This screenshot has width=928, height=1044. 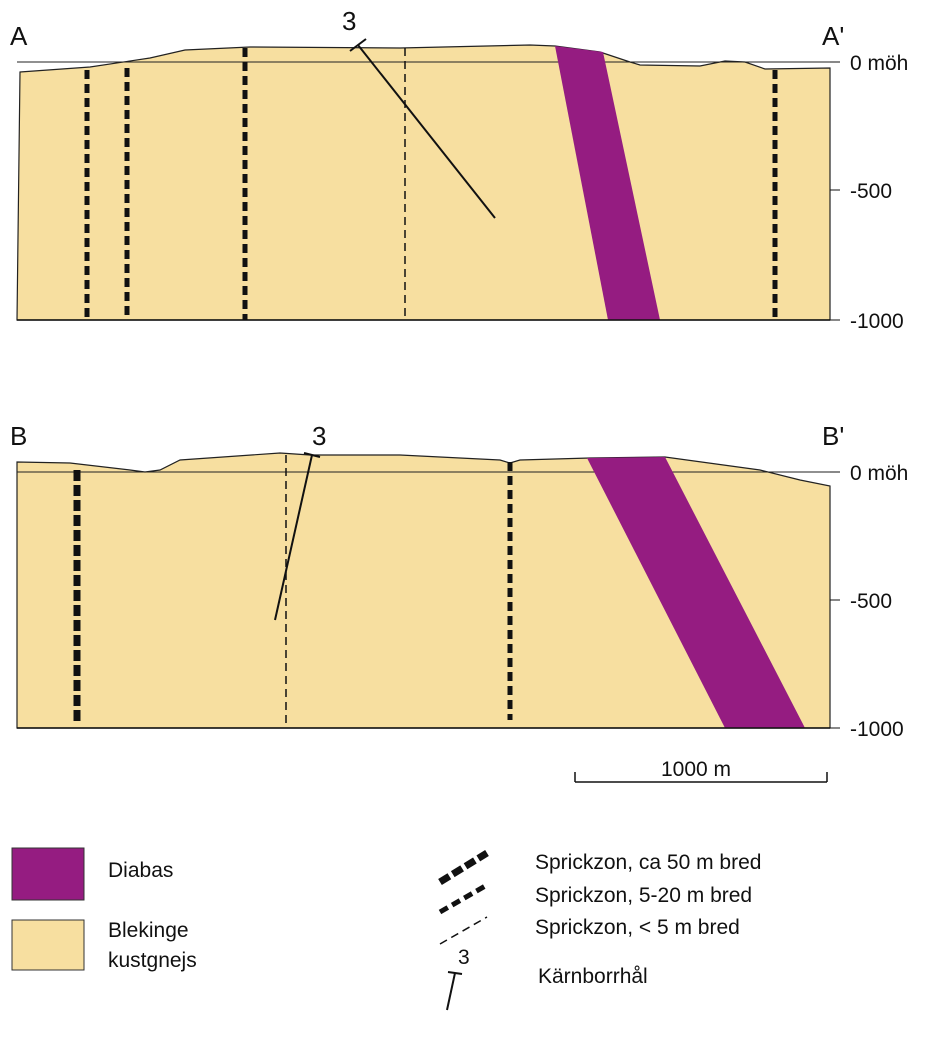 I want to click on scale-bar, so click(x=701, y=777).